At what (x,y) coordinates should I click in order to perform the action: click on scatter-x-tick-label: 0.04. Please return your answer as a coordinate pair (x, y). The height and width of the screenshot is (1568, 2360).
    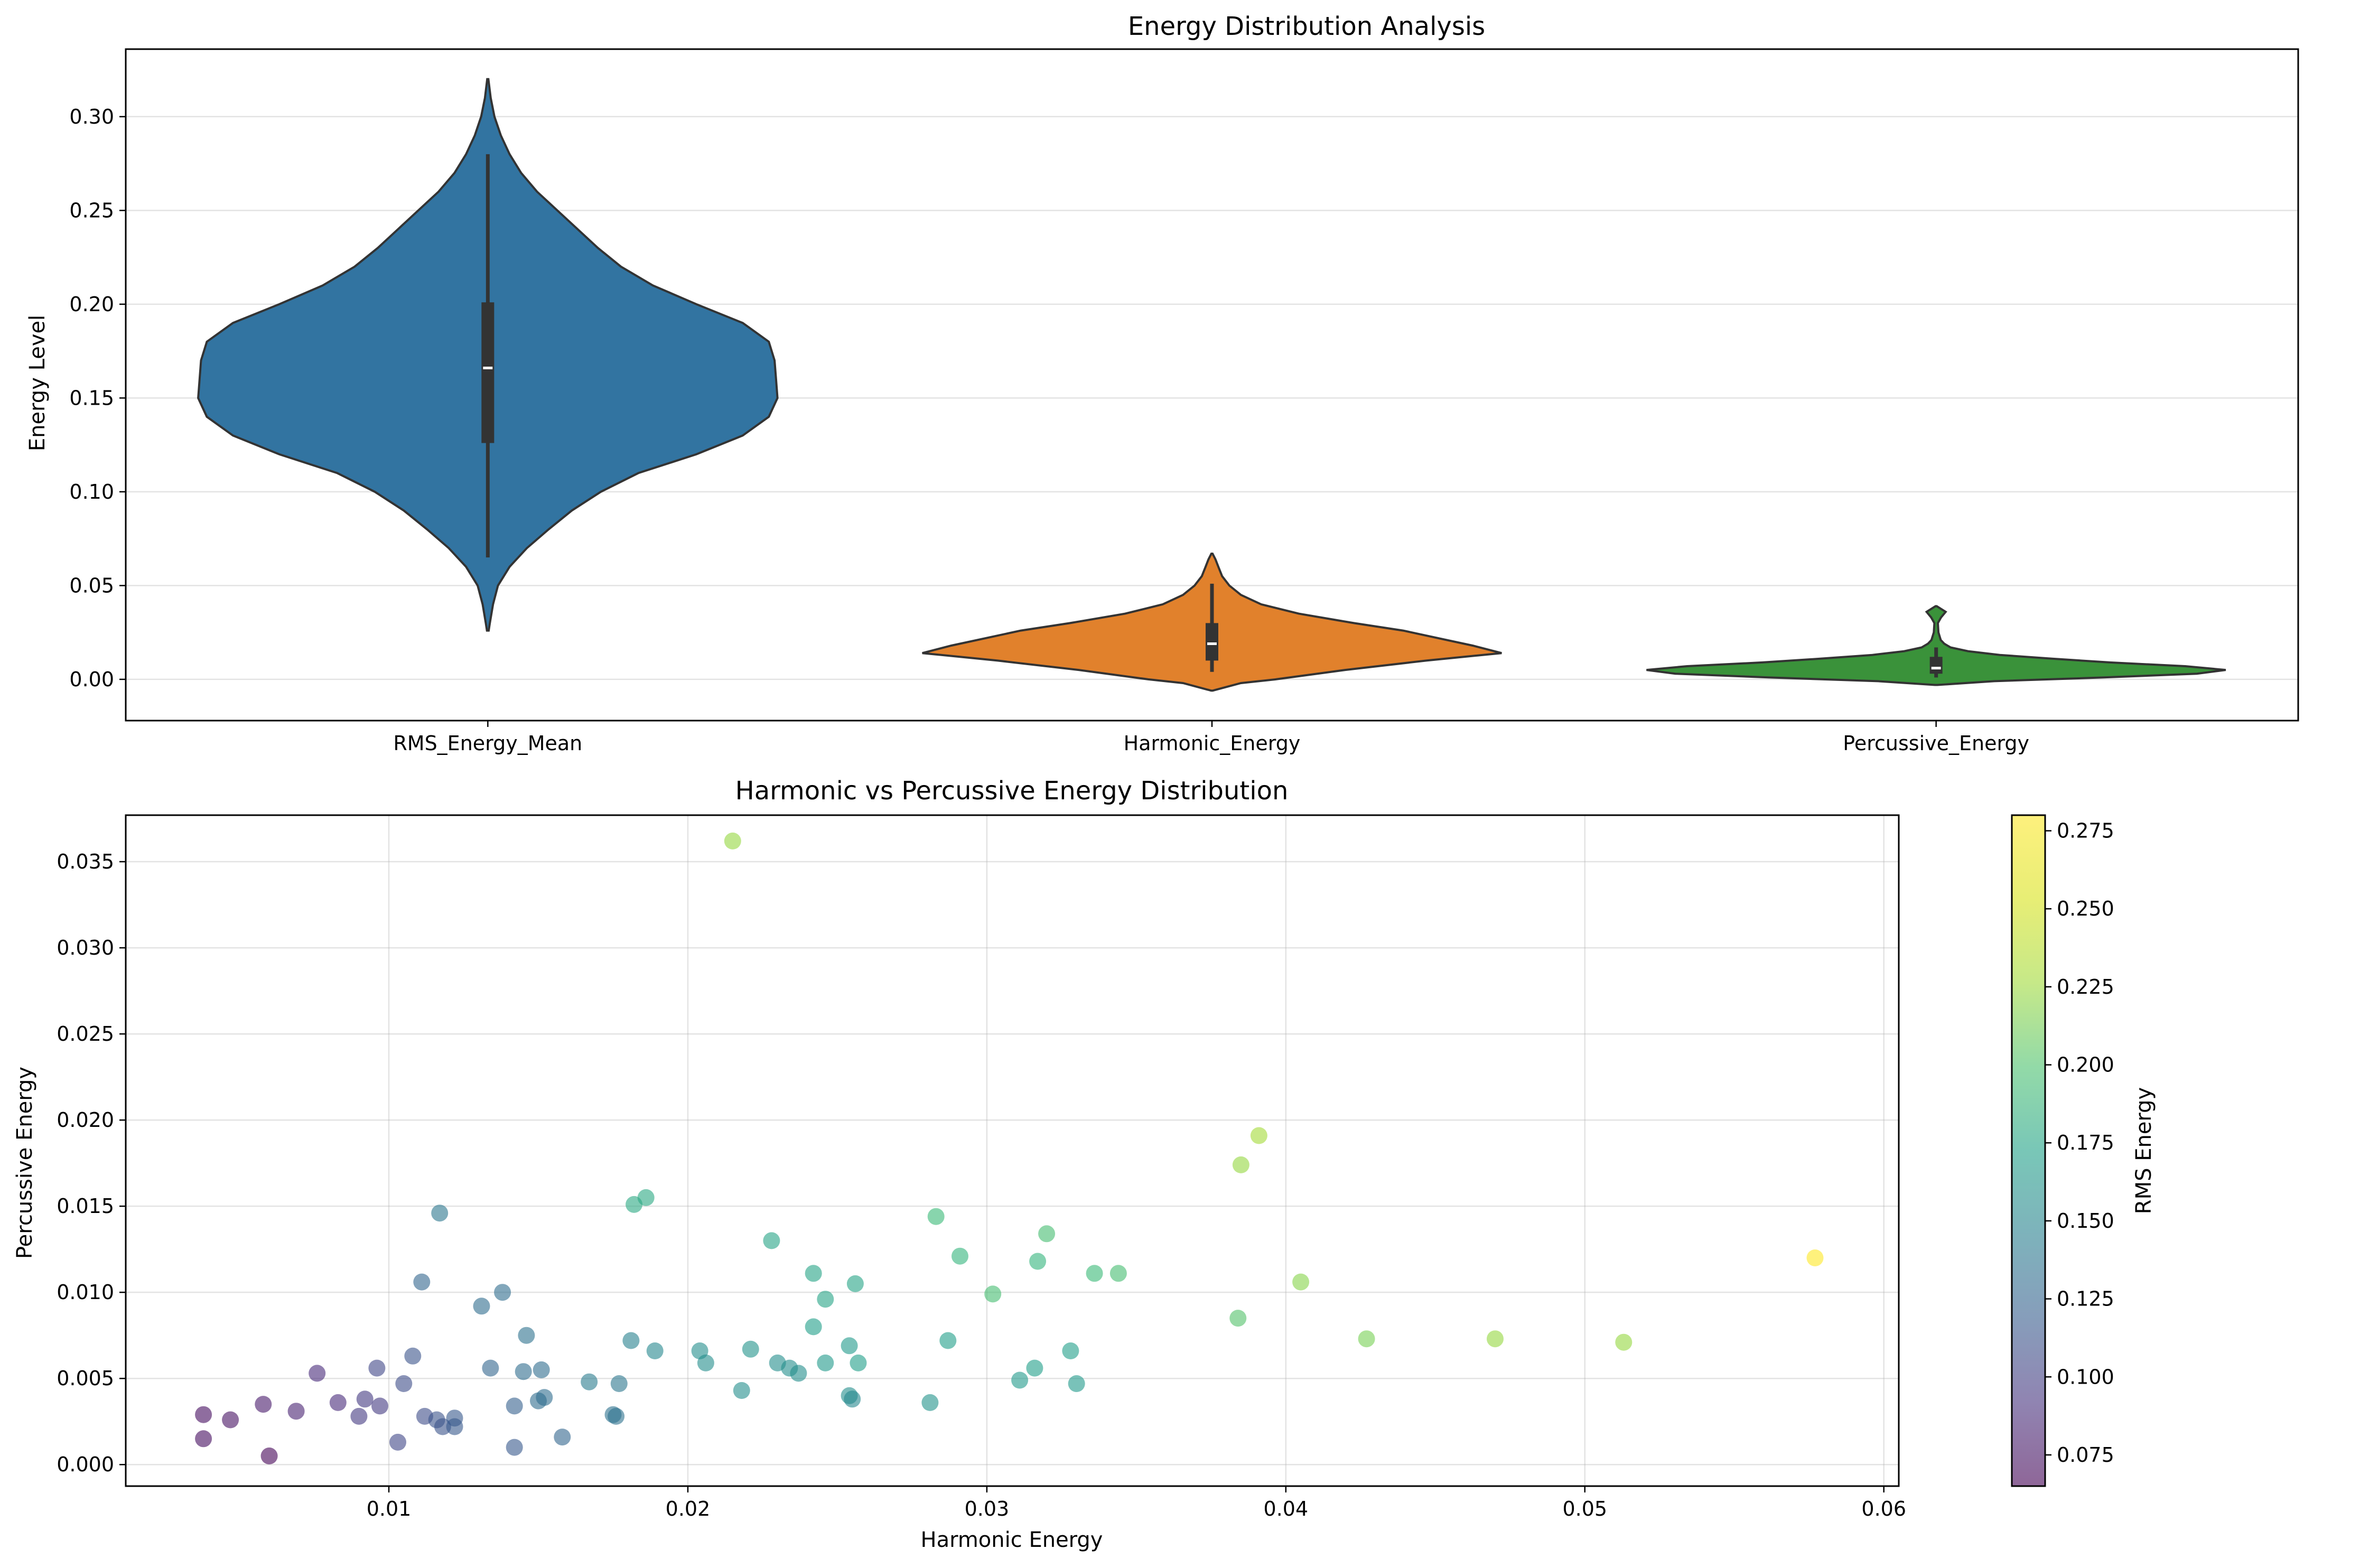
    Looking at the image, I should click on (1286, 1508).